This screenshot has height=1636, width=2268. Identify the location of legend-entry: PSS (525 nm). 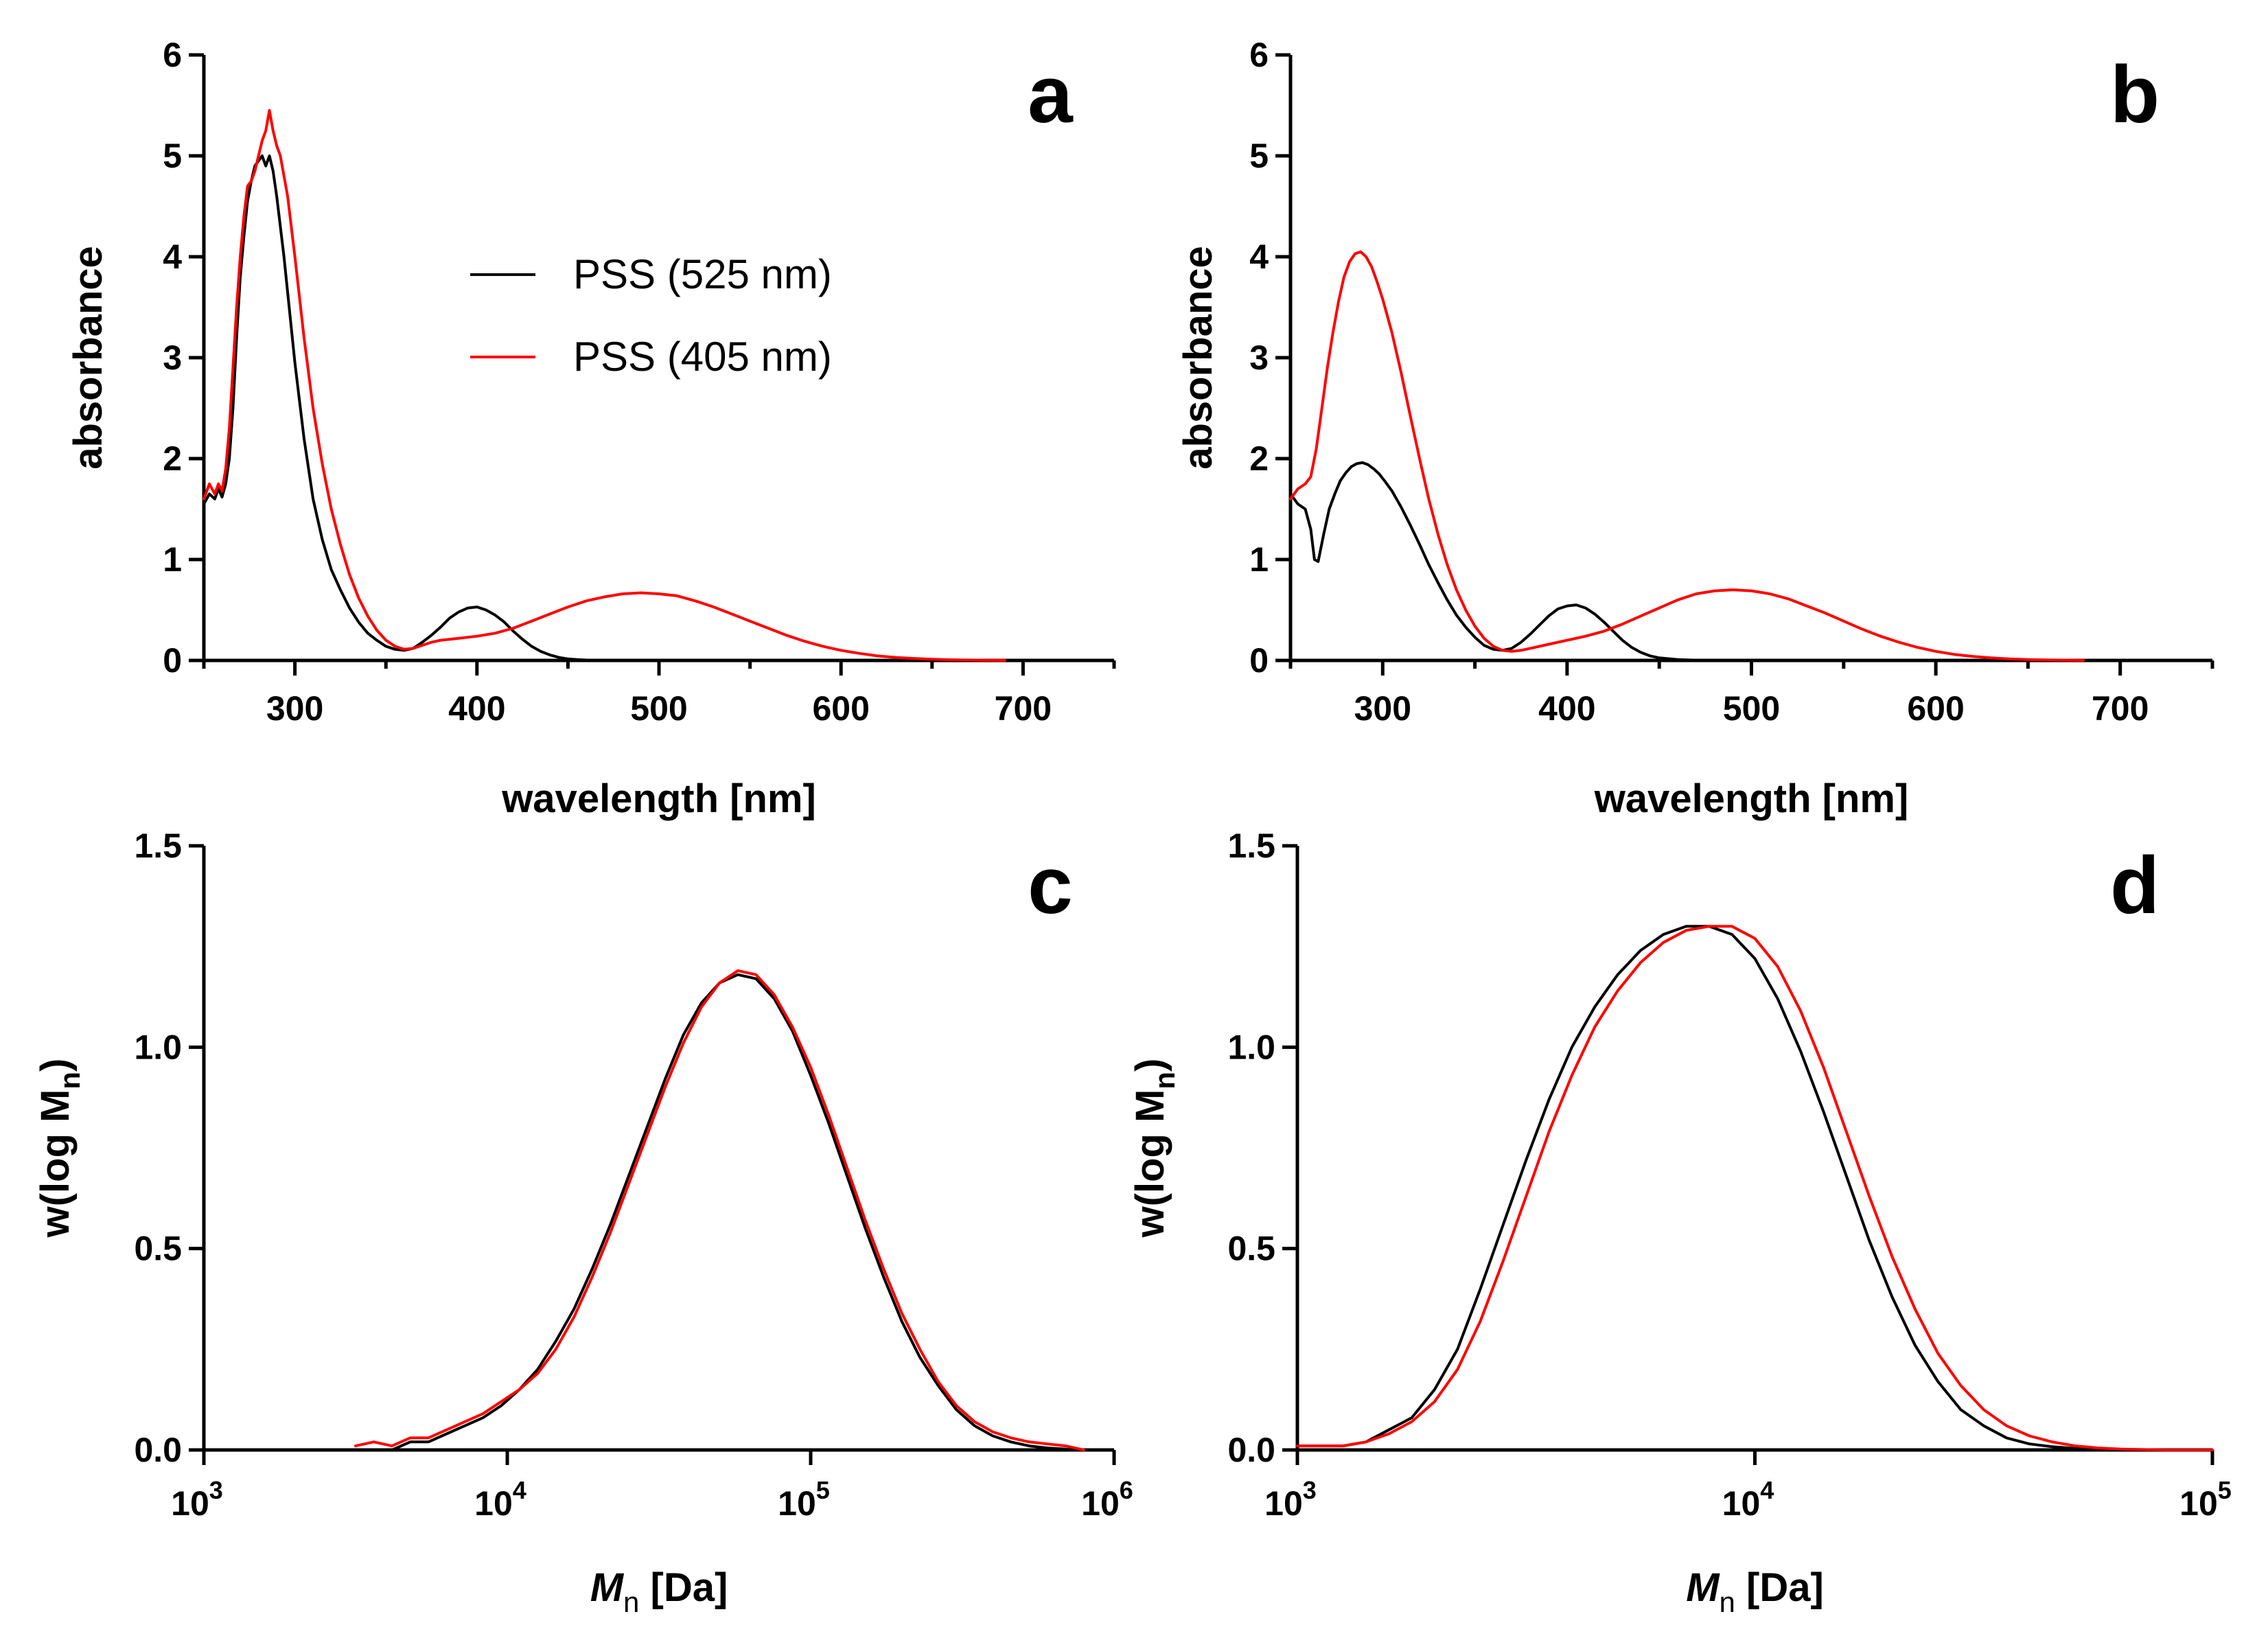
(702, 274).